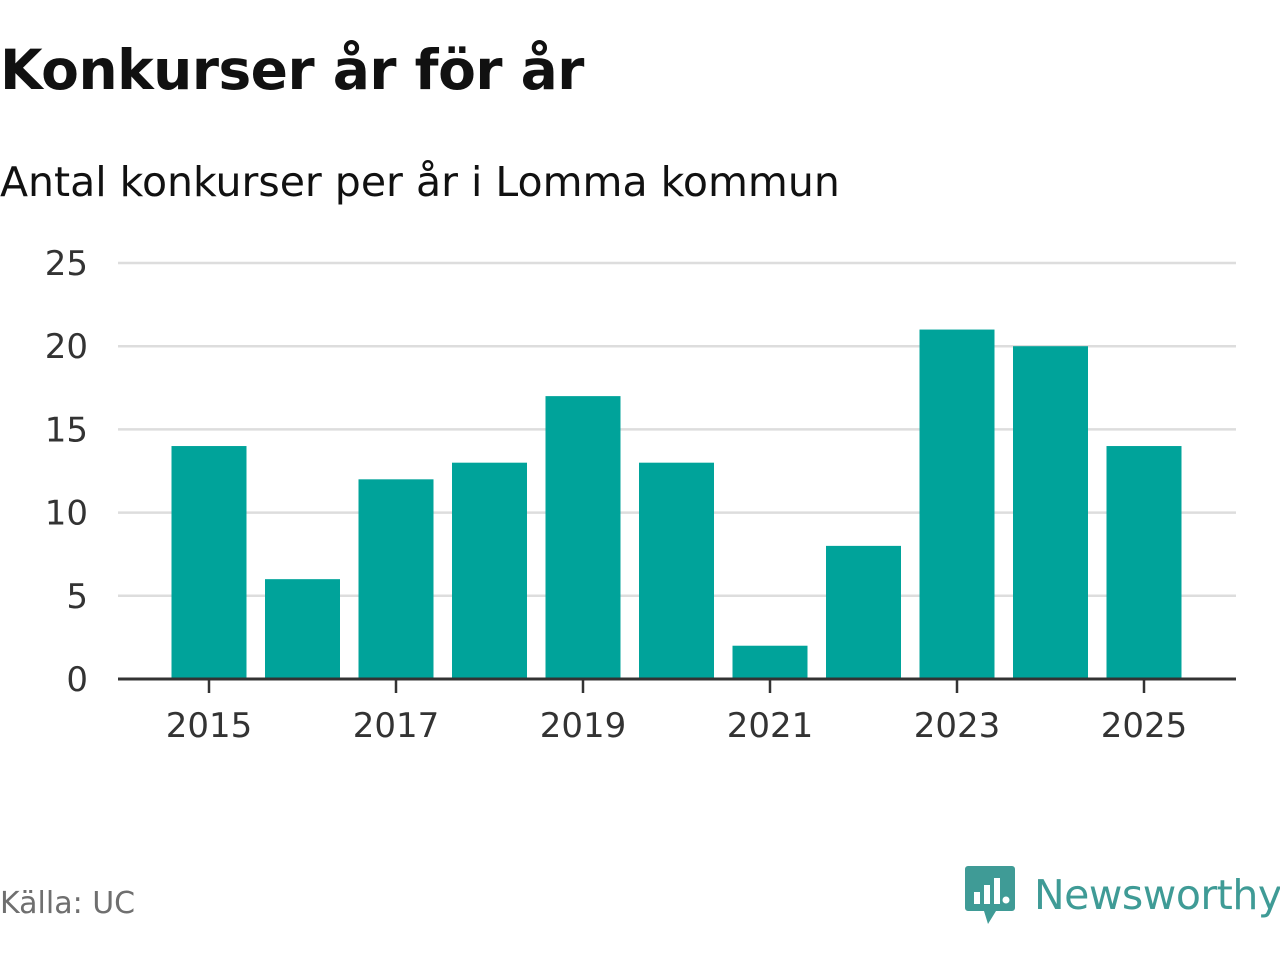 The height and width of the screenshot is (960, 1280). Describe the element at coordinates (957, 504) in the screenshot. I see `bar-2023` at that location.